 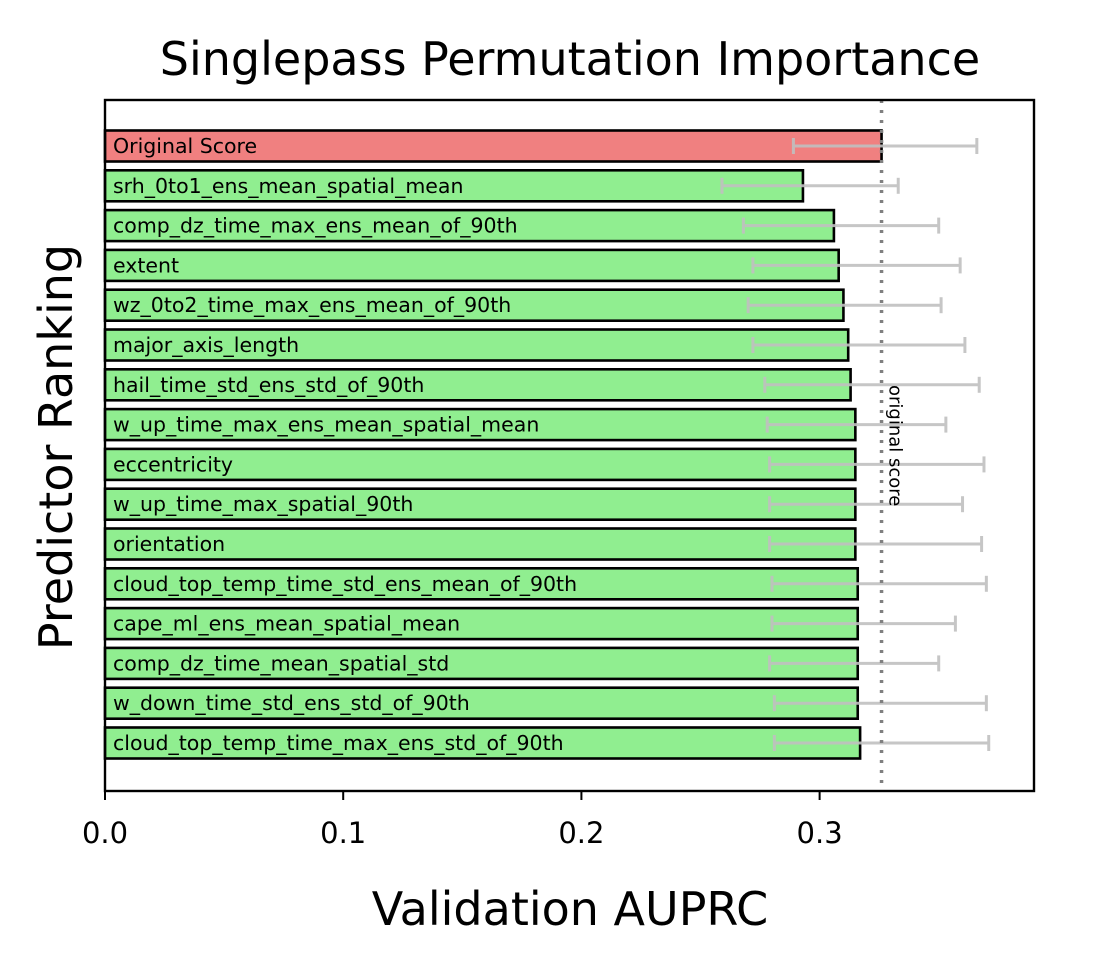 I want to click on x-axis: 0.0 0.1 0.2 0.3, so click(x=462, y=820).